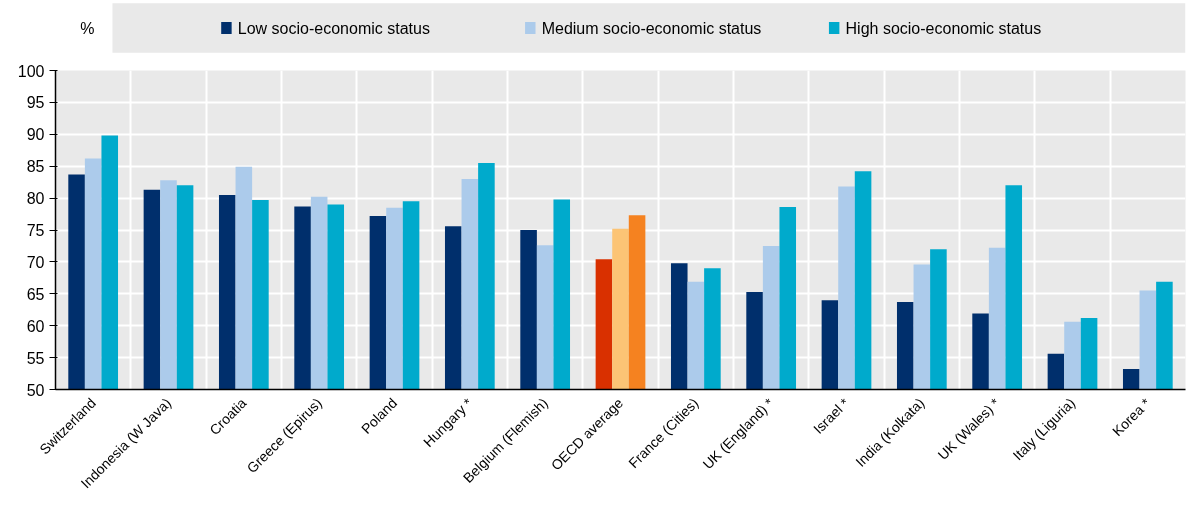 This screenshot has height=508, width=1198. I want to click on legend-label: High socio-economic status, so click(943, 28).